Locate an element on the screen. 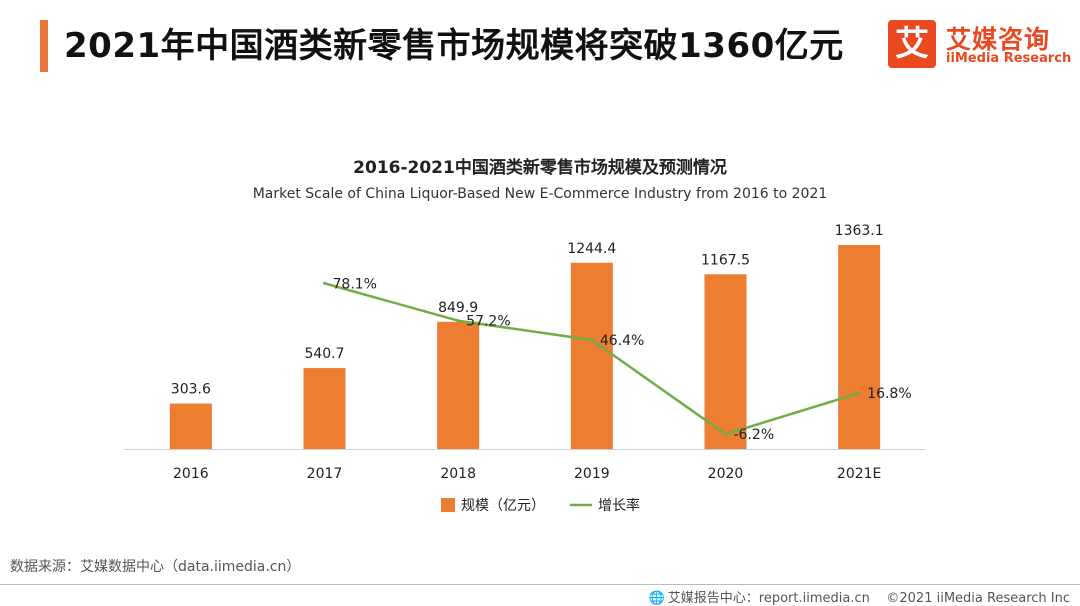 The width and height of the screenshot is (1080, 606). growth-label-2017: 78.1% is located at coordinates (355, 284).